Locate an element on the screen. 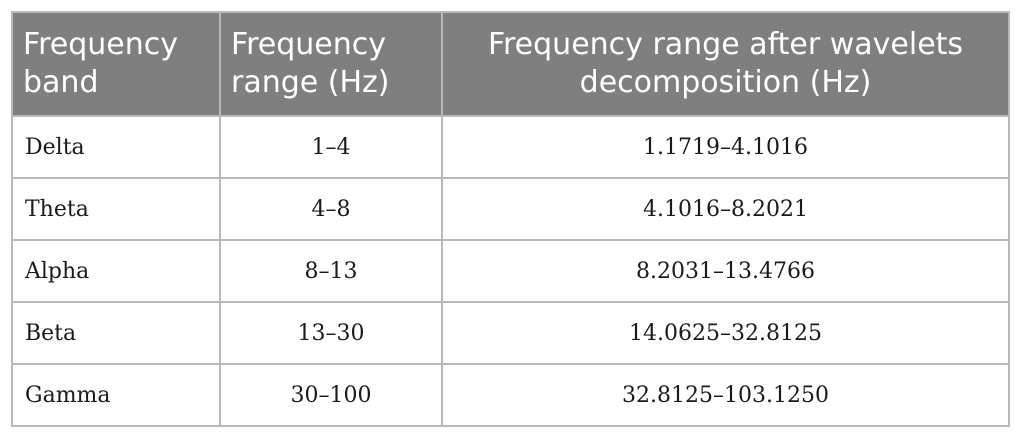 Image resolution: width=1022 pixels, height=439 pixels. cell-wavelet-range: 8.2031–13.4766 is located at coordinates (725, 271).